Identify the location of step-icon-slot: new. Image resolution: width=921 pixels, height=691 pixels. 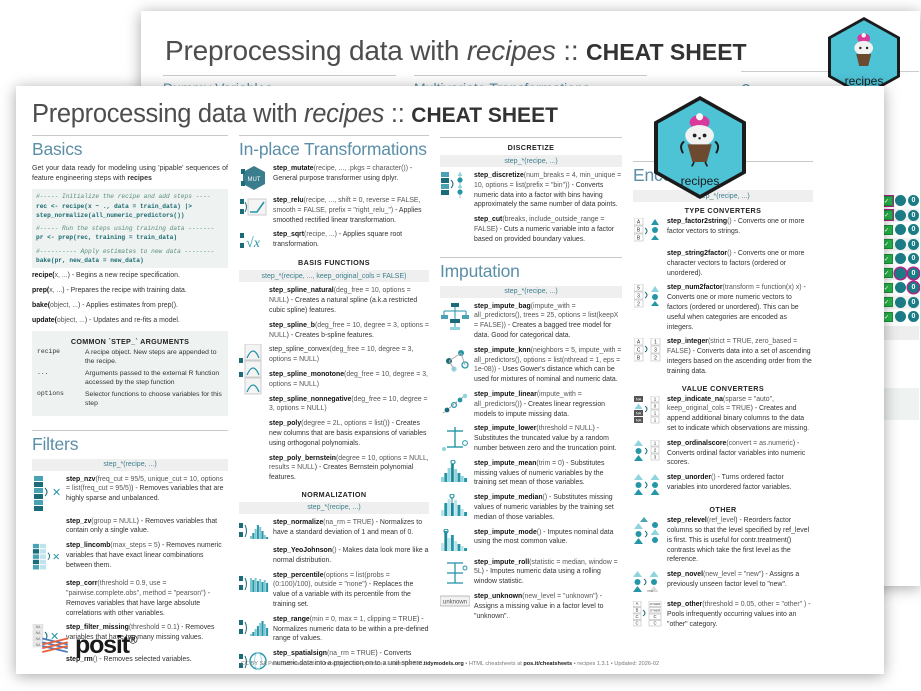
(648, 582).